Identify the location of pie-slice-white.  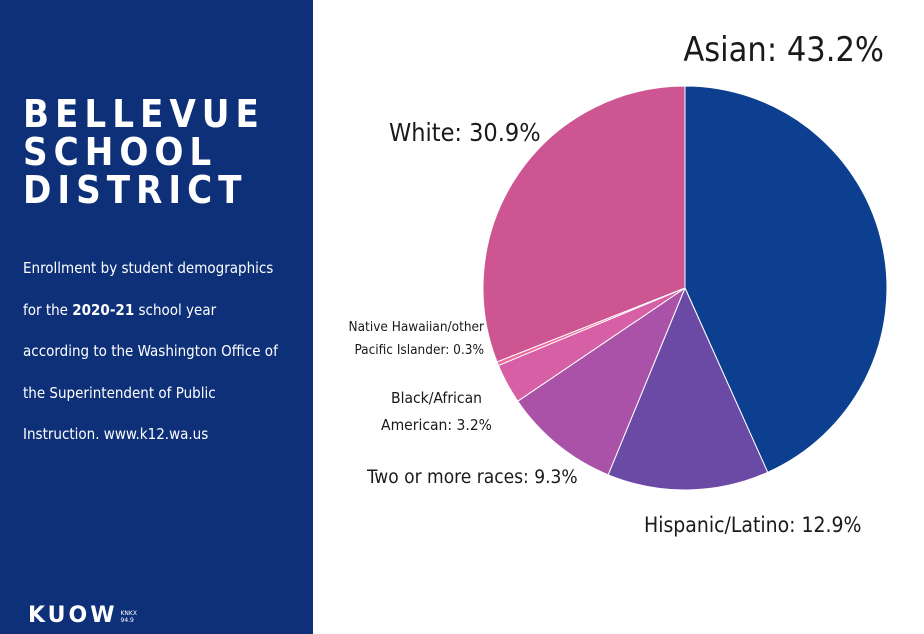
(584, 224).